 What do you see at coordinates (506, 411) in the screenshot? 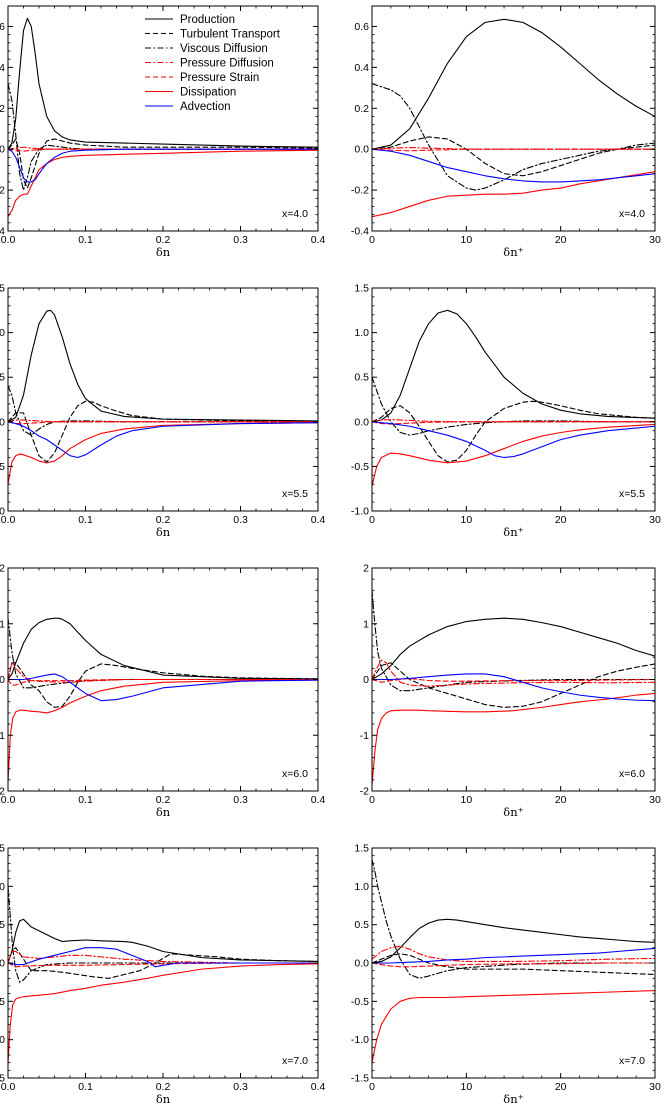
I see `panel-row2-right: 0 10 20 30 -1.0 -0.5 0.0 0.5 1.0 1.5 δn⁺ x=5.5` at bounding box center [506, 411].